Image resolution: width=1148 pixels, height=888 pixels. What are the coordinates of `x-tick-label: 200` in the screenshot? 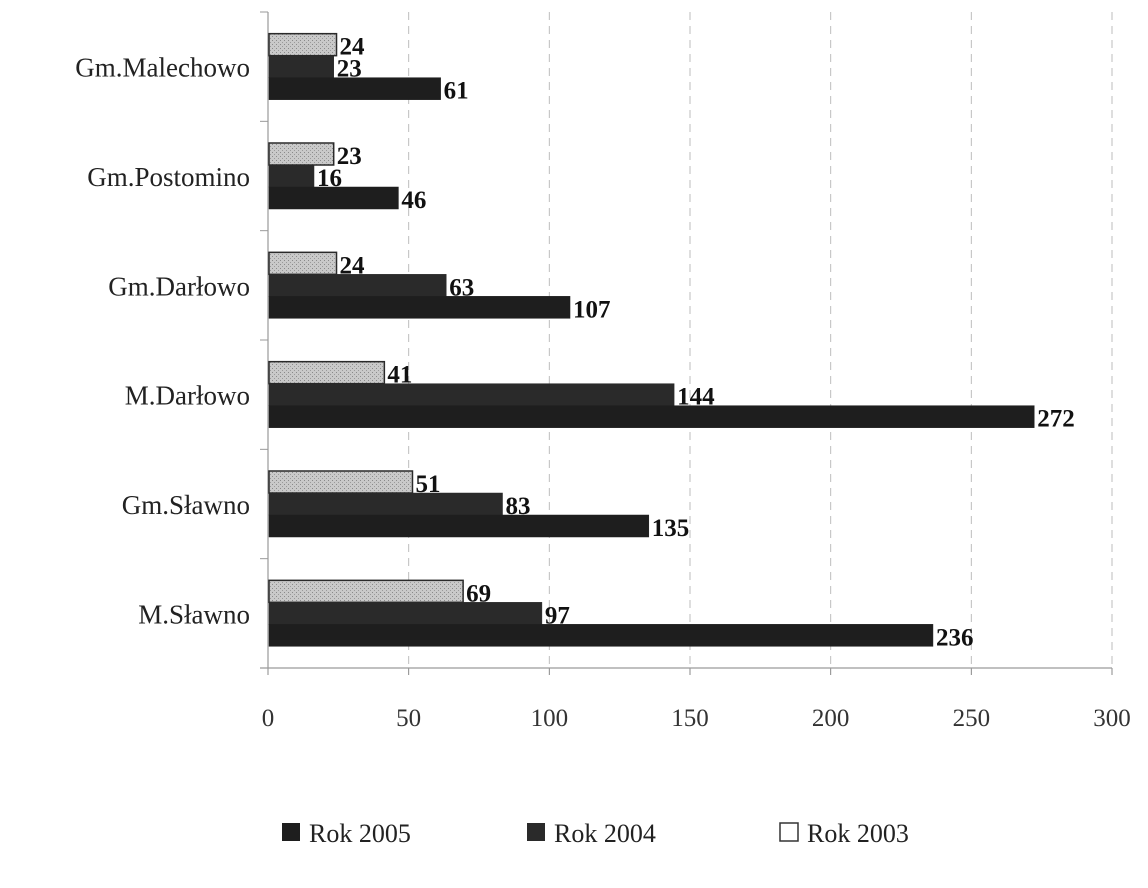 It's located at (831, 718).